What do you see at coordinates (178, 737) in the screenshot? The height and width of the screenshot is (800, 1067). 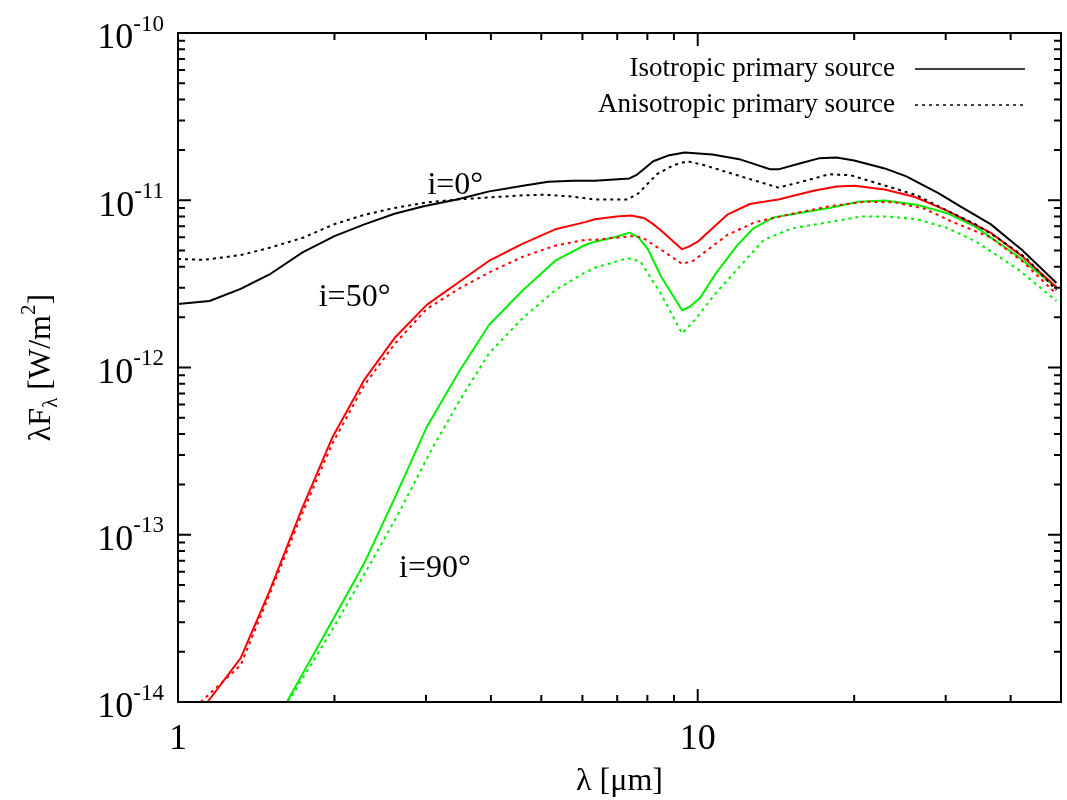 I see `x-tick-label: 1` at bounding box center [178, 737].